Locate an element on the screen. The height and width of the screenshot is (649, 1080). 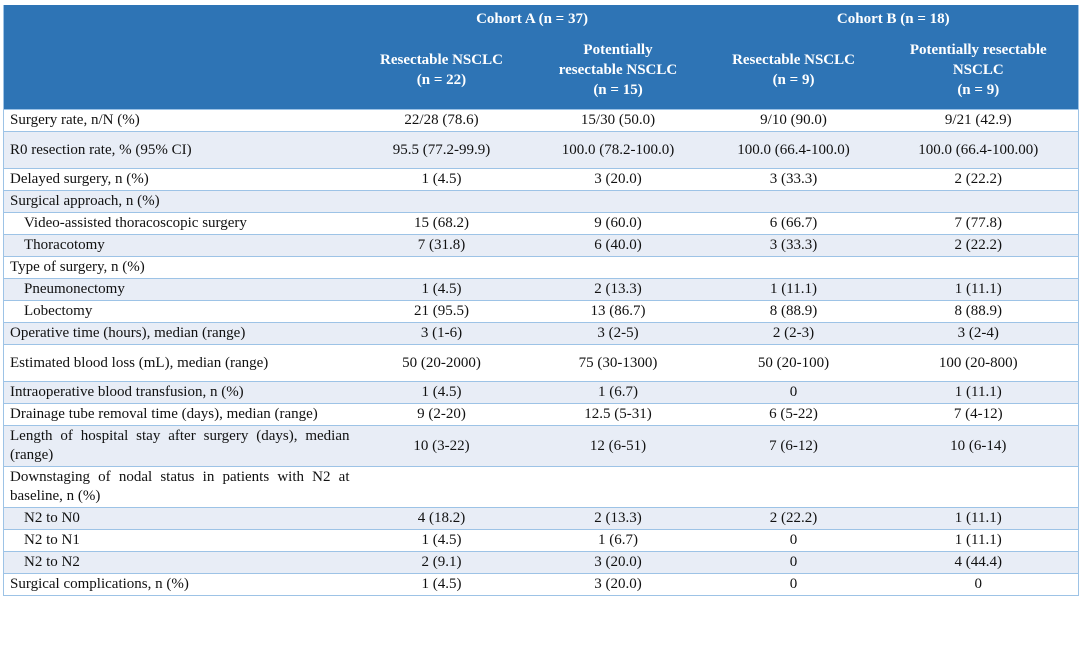
cell-value: 50 (20-2000) is located at coordinates (441, 363).